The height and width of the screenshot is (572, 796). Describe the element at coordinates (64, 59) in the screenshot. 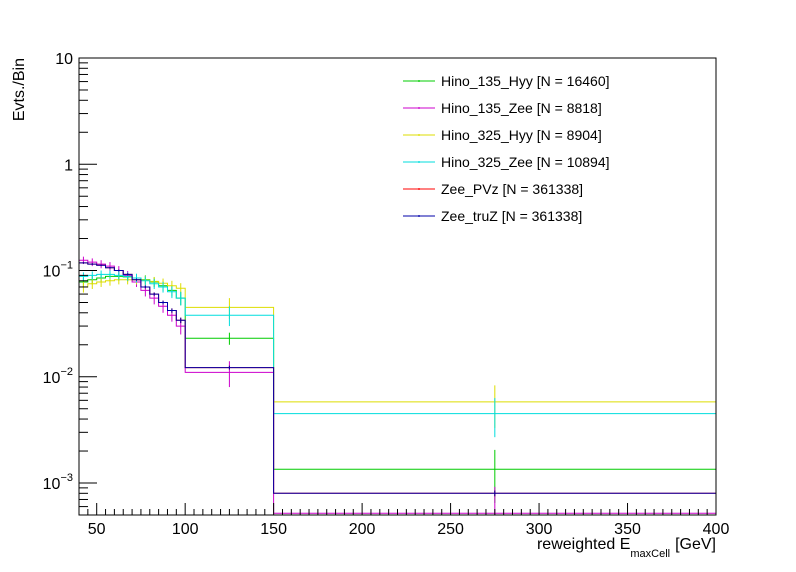

I see `y-tick-label: 10` at that location.